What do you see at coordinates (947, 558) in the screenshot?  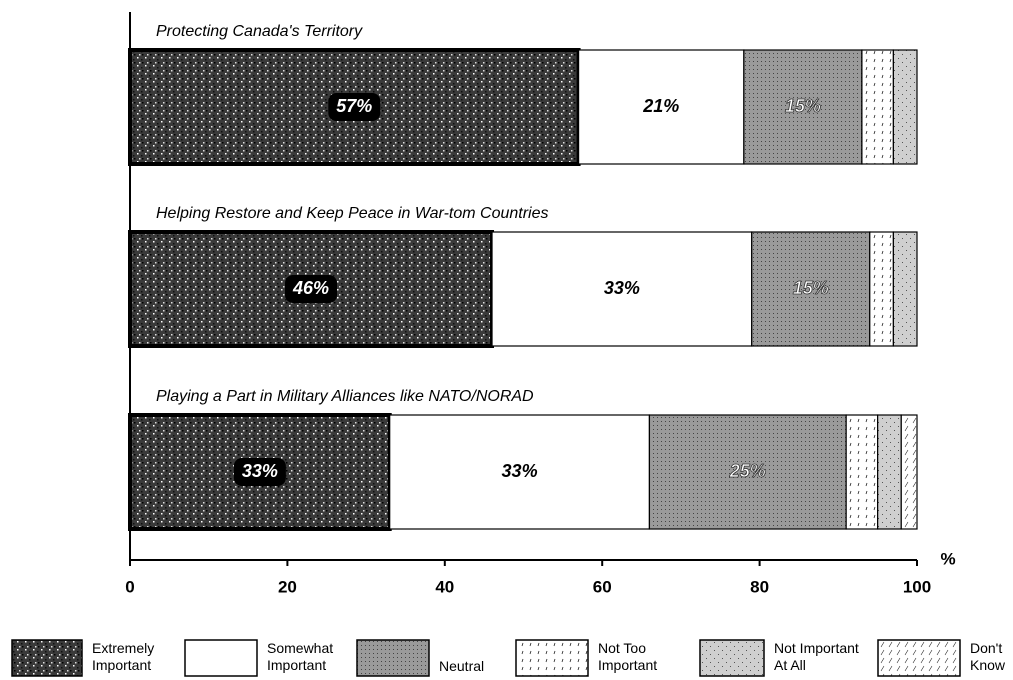 I see `x-axis-label: %` at bounding box center [947, 558].